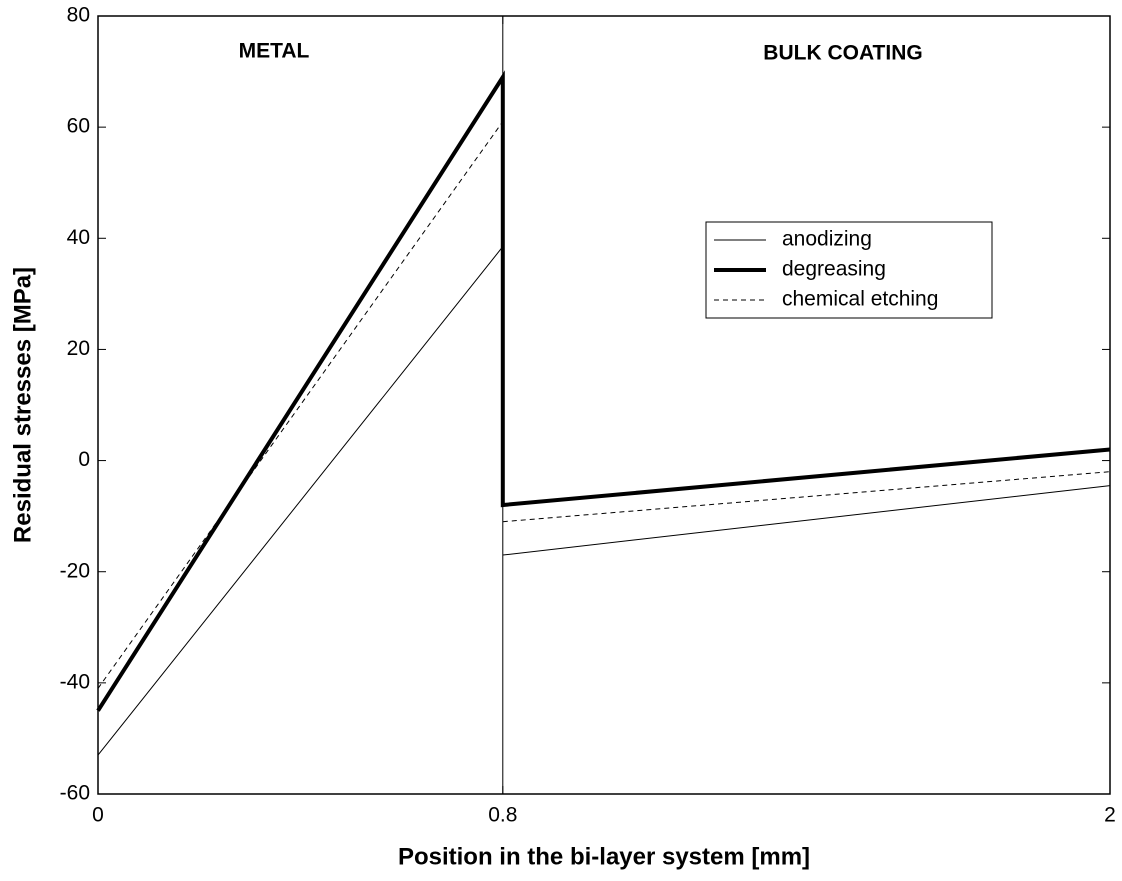 This screenshot has width=1122, height=881. What do you see at coordinates (75, 793) in the screenshot?
I see `y-tick-label: -60` at bounding box center [75, 793].